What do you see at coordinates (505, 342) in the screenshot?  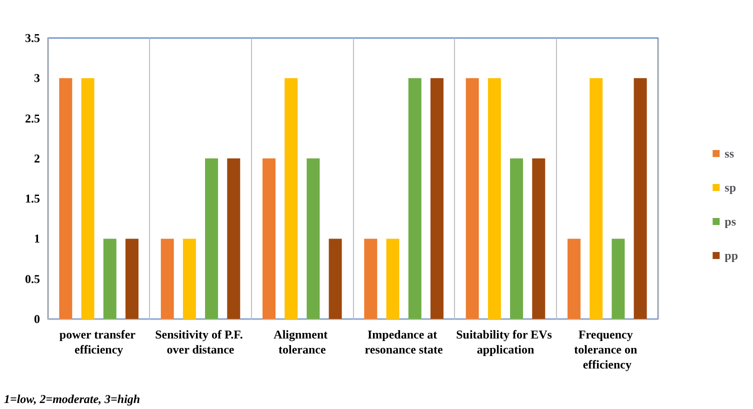 I see `x-tick-label: Suitability for EVs application` at bounding box center [505, 342].